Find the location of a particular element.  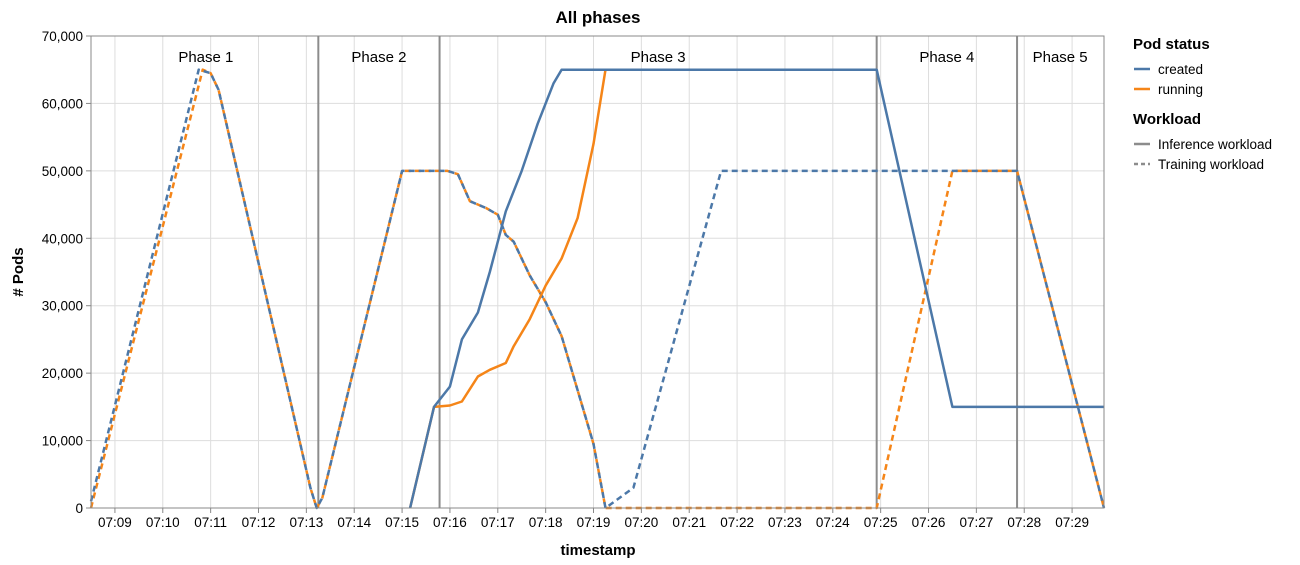

phase-label: Phase 4 is located at coordinates (946, 57).